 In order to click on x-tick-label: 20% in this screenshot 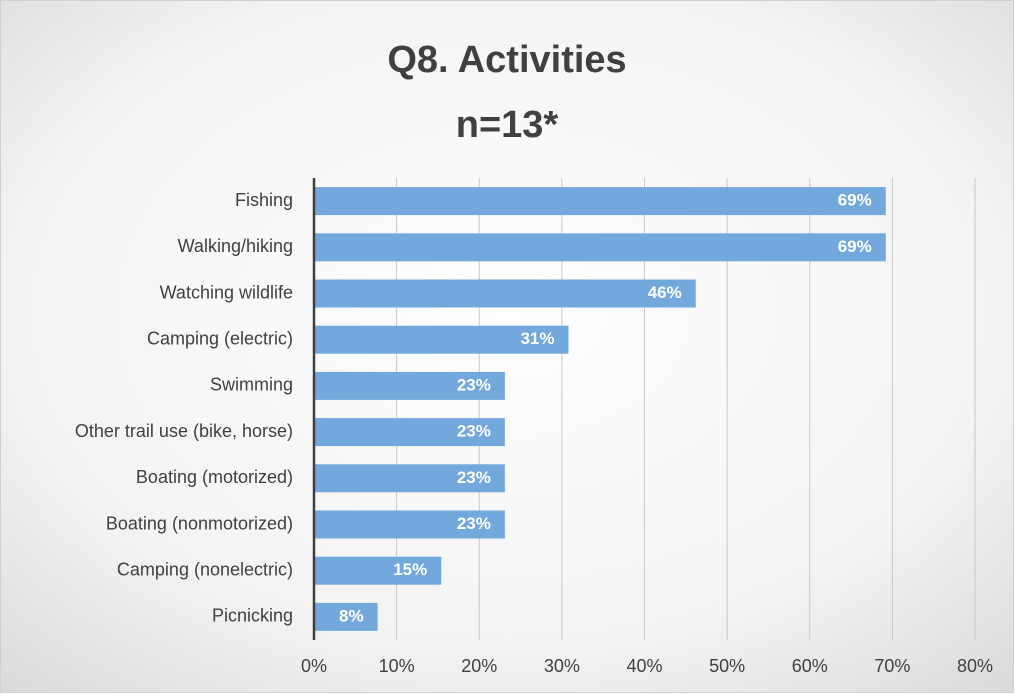, I will do `click(479, 666)`.